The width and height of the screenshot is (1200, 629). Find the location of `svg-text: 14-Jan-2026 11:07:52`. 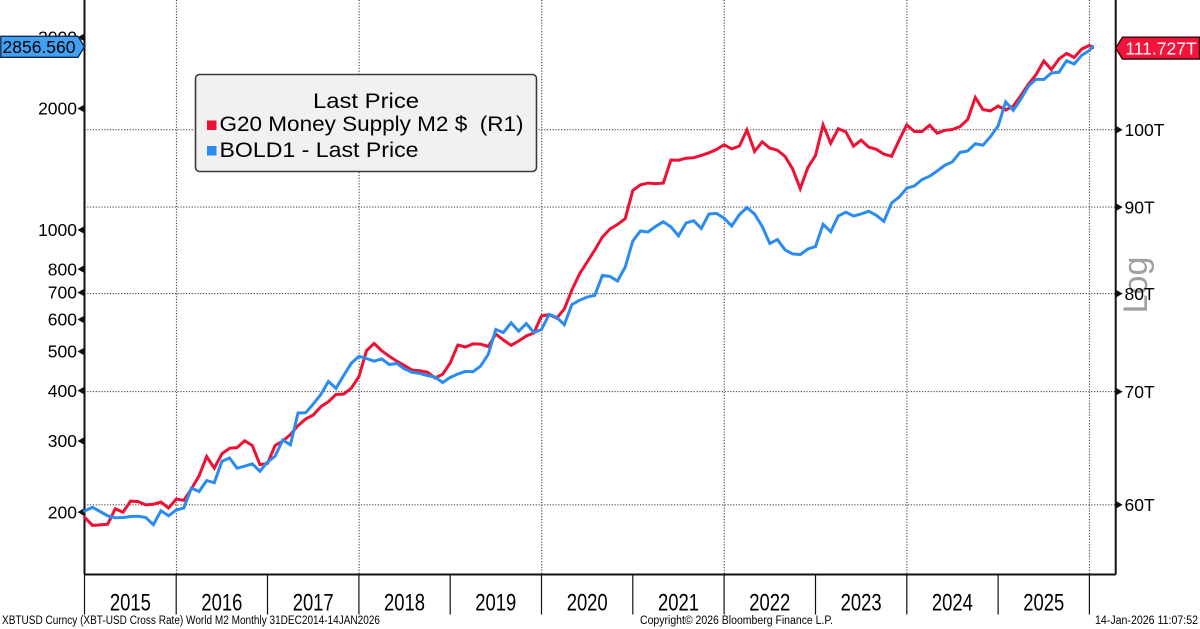

svg-text: 14-Jan-2026 11:07:52 is located at coordinates (1146, 621).